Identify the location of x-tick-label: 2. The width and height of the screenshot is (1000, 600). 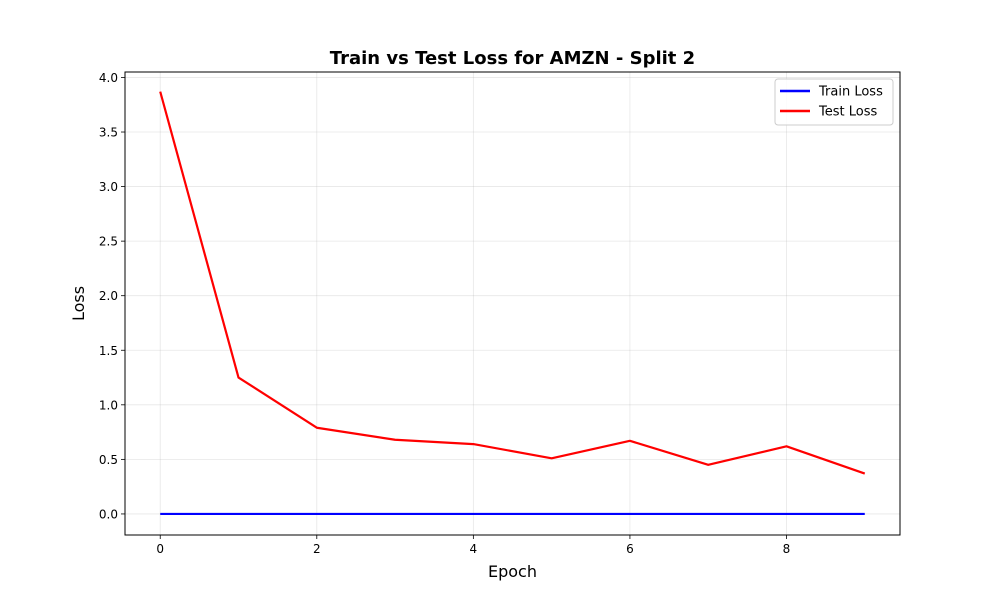
(317, 549).